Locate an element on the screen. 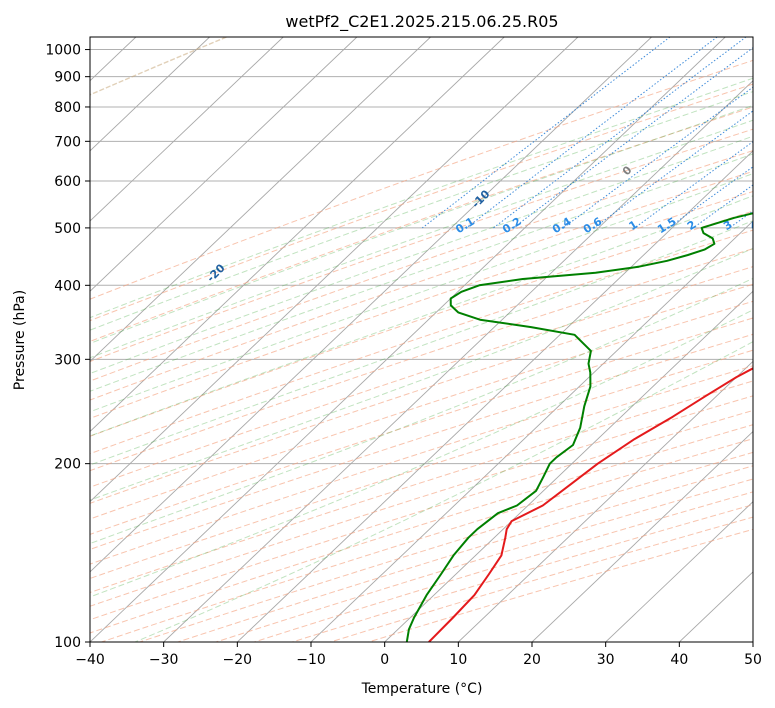 Image resolution: width=775 pixels, height=708 pixels. x-tick-label: −40 is located at coordinates (90, 660).